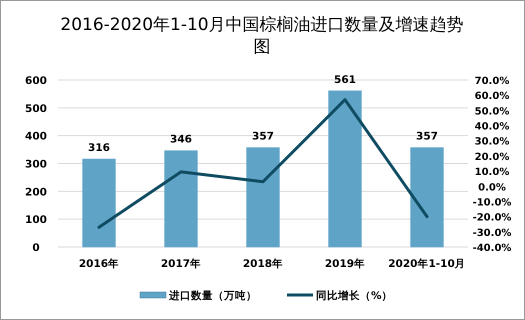 The width and height of the screenshot is (525, 320). What do you see at coordinates (36, 220) in the screenshot?
I see `y-tick-label: 100` at bounding box center [36, 220].